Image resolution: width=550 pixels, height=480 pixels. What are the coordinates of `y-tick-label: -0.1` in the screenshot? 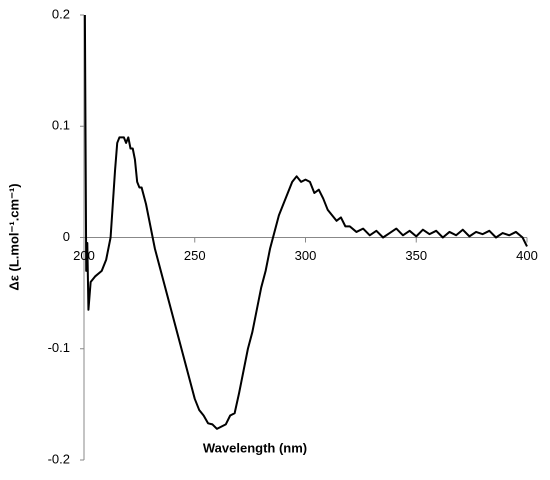 It's located at (59, 347).